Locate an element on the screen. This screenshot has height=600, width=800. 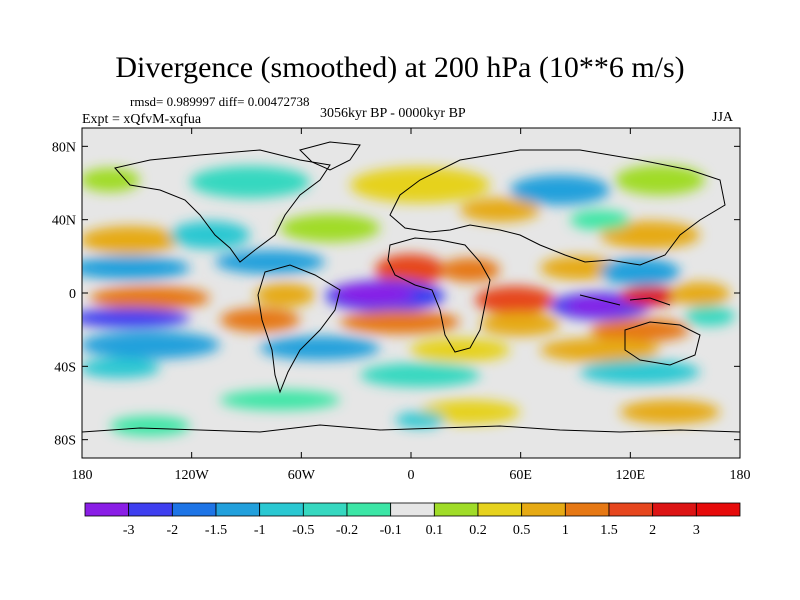
coastline-europe-asia is located at coordinates (557, 207).